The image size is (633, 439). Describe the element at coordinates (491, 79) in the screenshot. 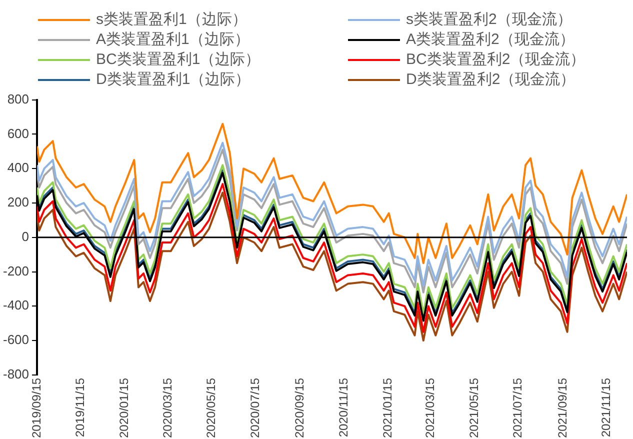

I see `legend-label: D类装置盈利2（现金流）` at that location.